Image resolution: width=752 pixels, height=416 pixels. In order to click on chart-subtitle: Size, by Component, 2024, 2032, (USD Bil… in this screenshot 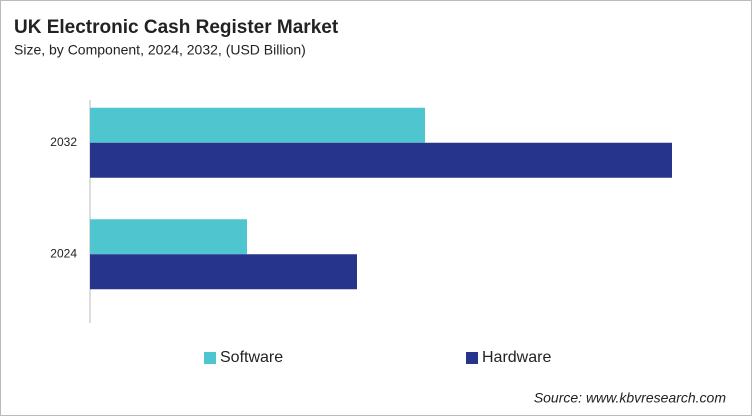, I will do `click(160, 50)`.